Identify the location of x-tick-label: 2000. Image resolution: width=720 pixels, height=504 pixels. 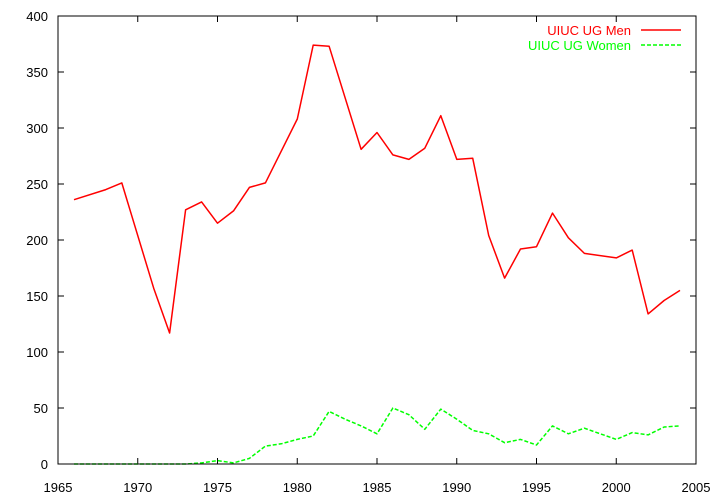
(616, 487).